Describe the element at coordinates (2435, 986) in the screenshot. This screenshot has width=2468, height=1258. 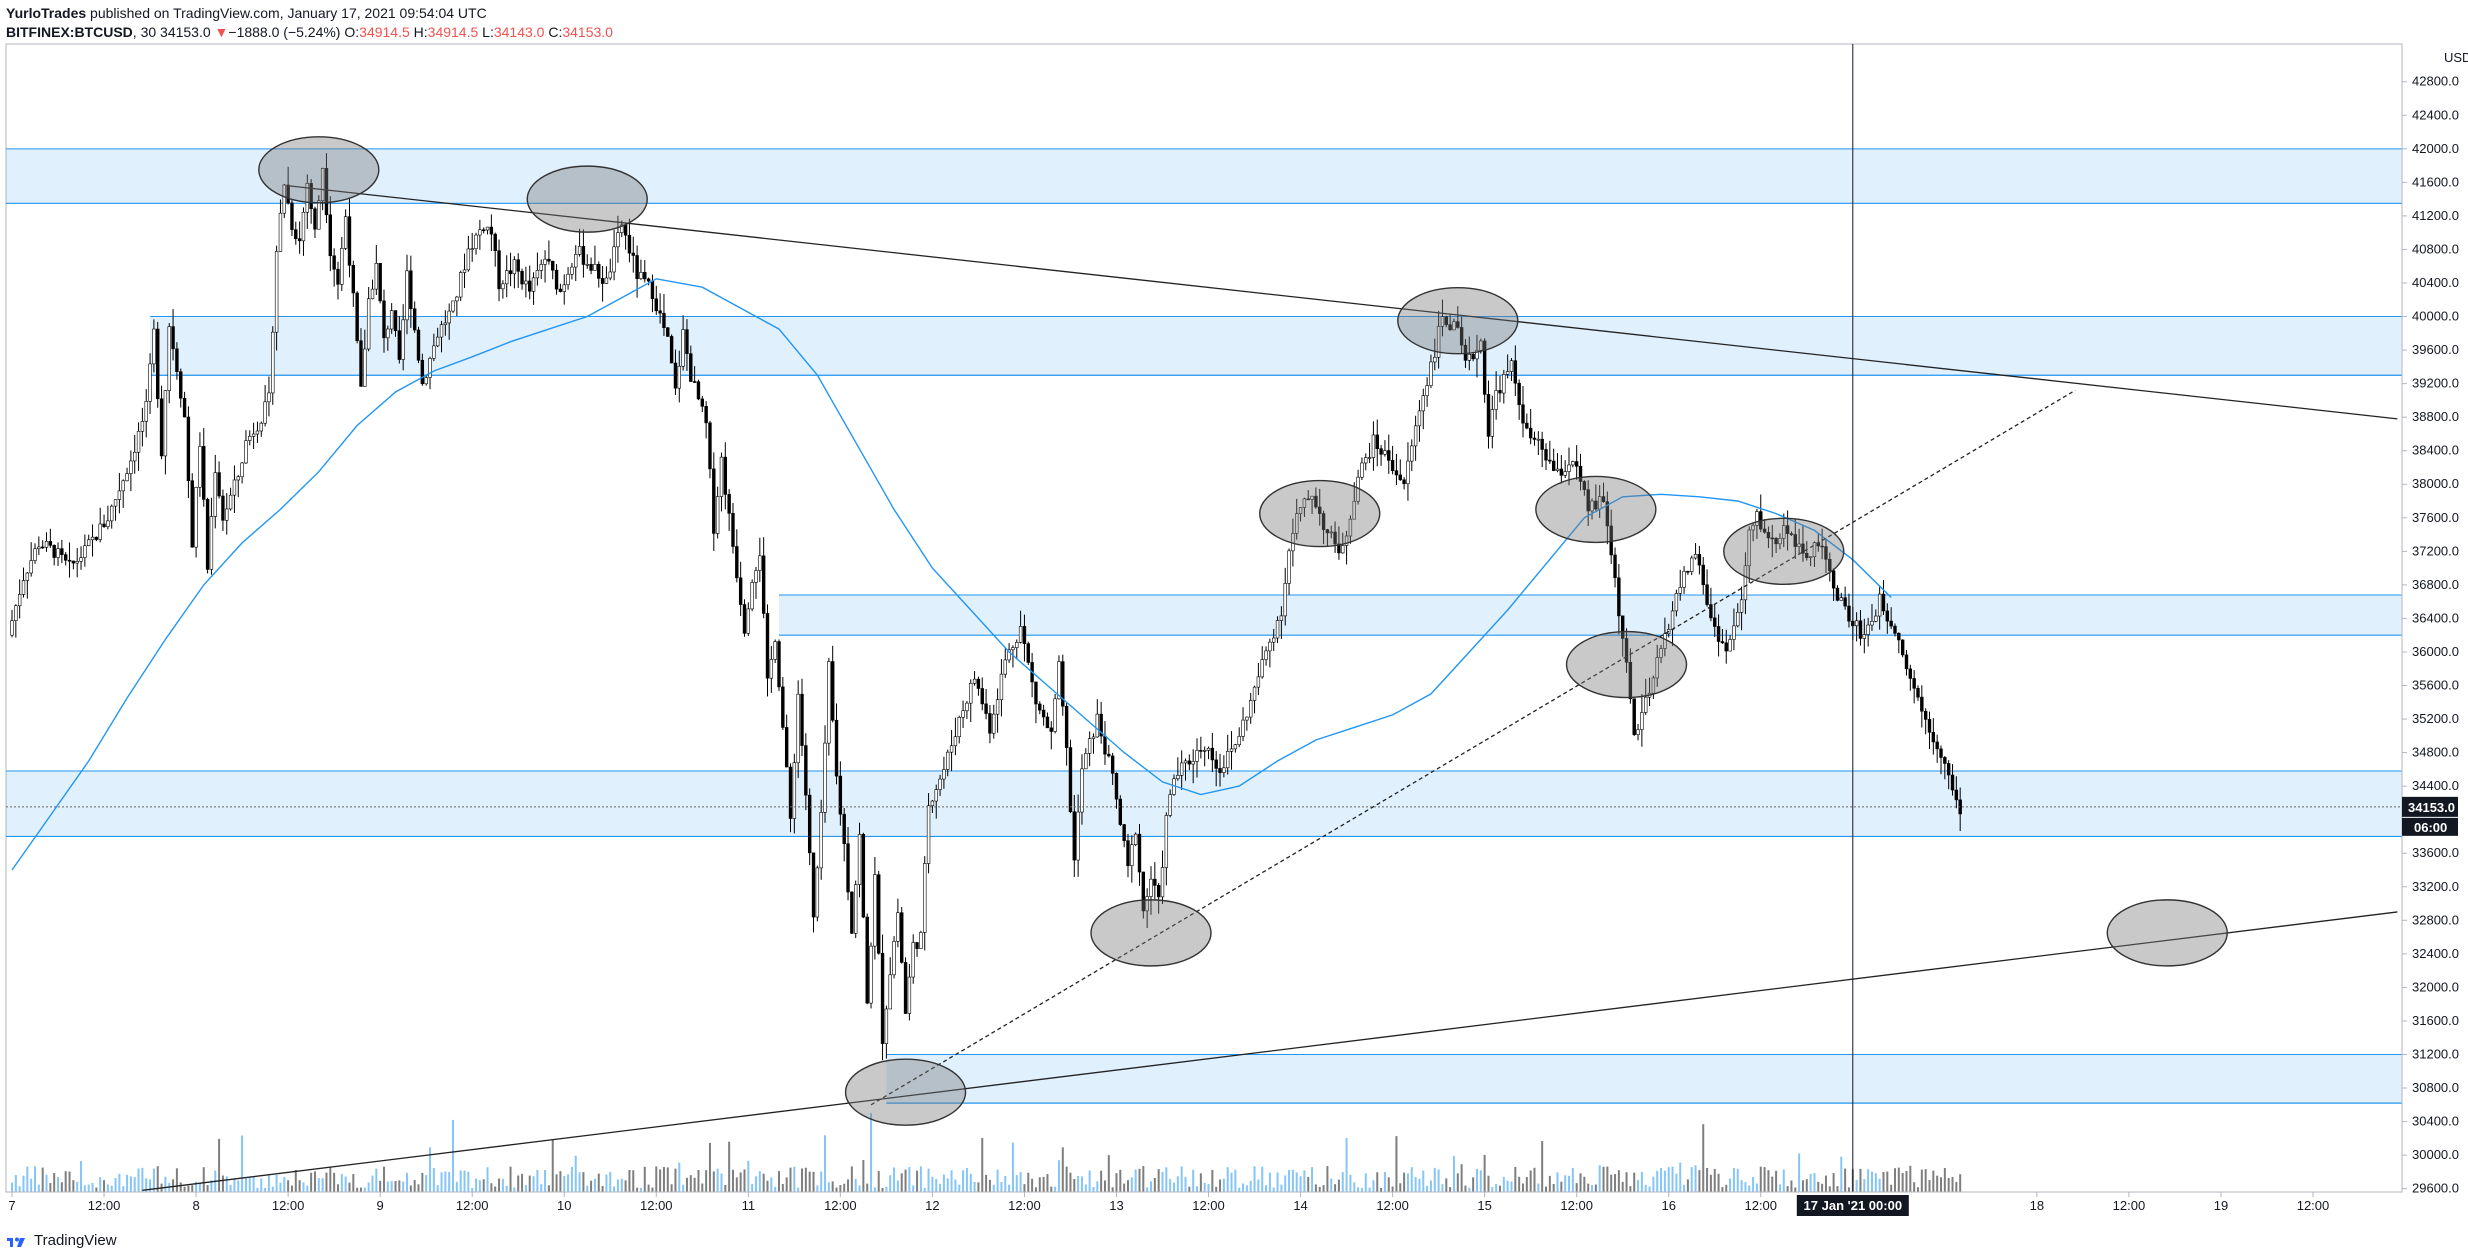
I see `y-tick-label: 32000.0` at that location.